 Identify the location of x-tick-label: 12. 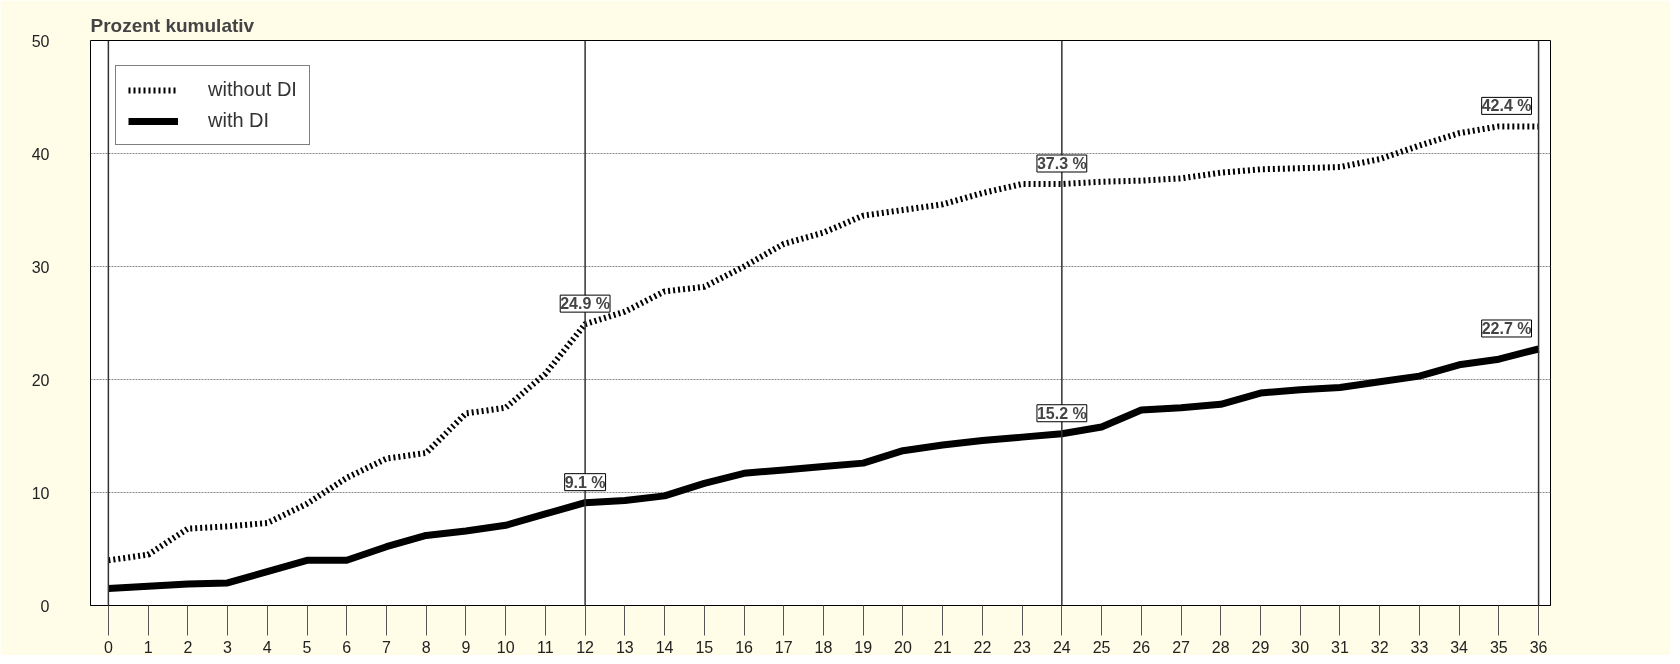
(585, 647).